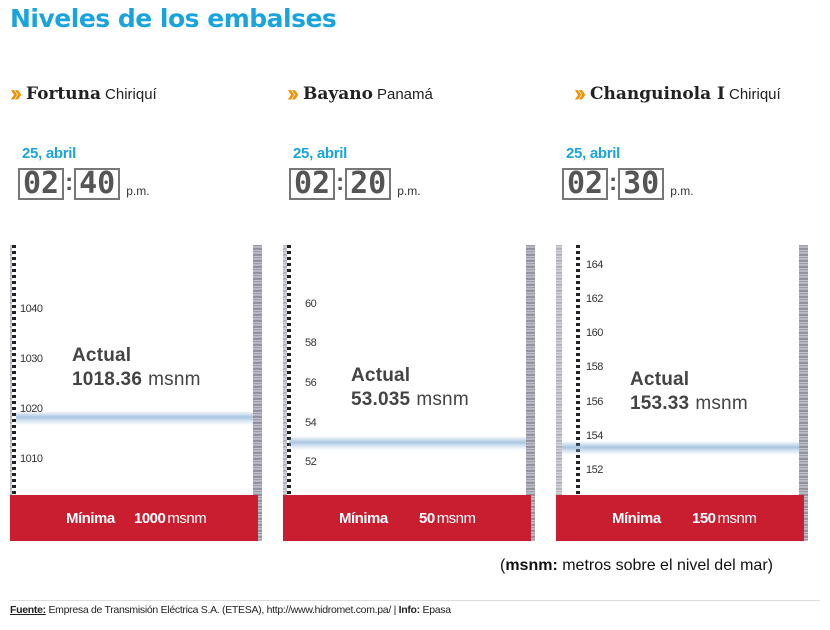  I want to click on reading-time: 02:30 p.m., so click(628, 184).